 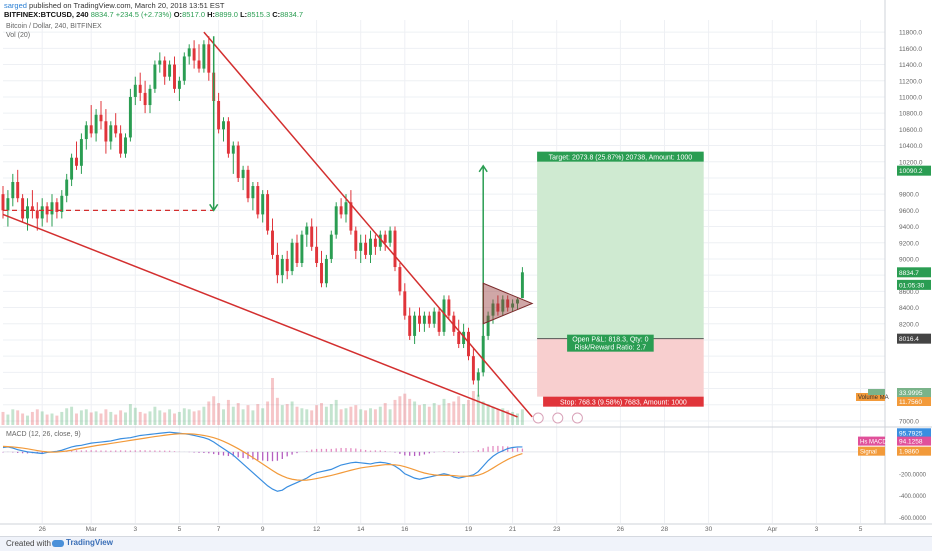 I want to click on macd-label: Hs MACD, so click(x=873, y=443).